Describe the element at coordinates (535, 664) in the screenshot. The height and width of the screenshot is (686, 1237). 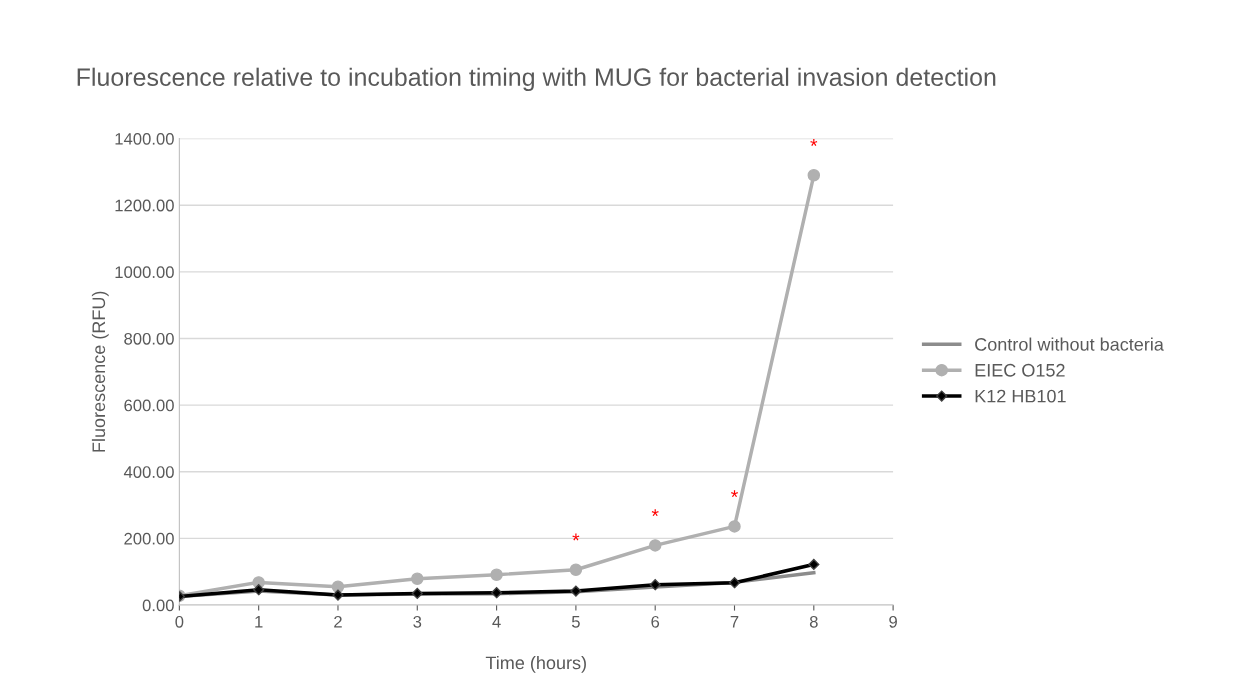
I see `x-axis-title: Time (hours)` at that location.